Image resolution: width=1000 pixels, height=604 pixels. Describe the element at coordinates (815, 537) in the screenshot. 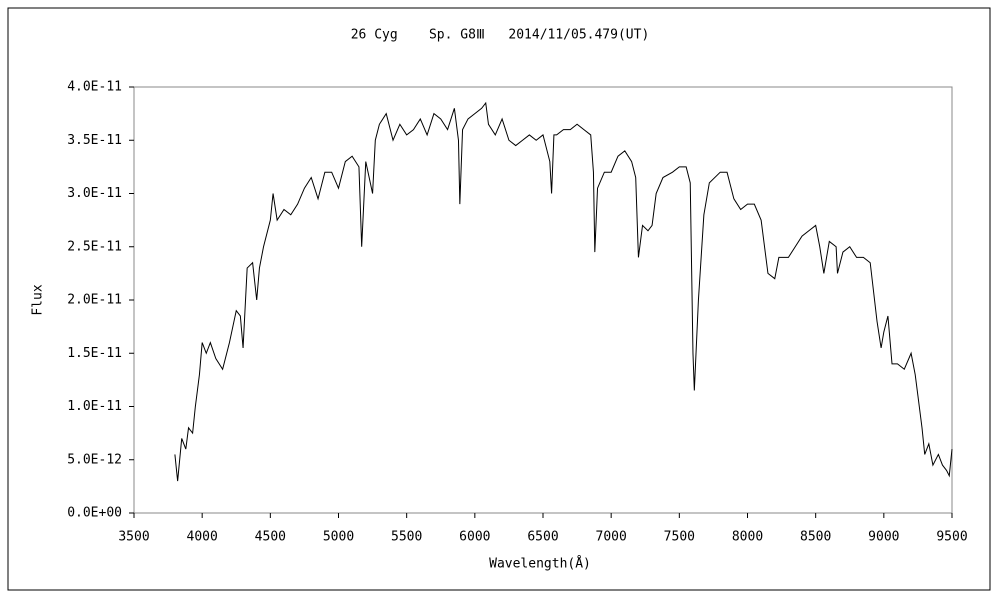

I see `x-tick-label: 8500` at that location.